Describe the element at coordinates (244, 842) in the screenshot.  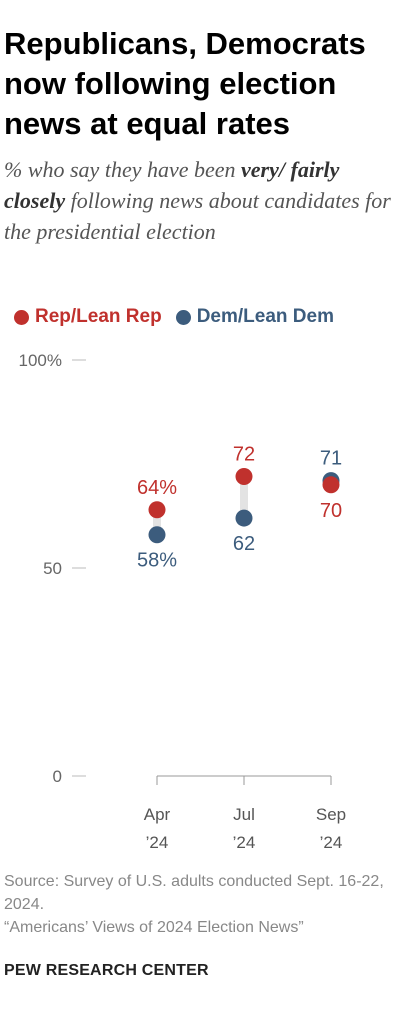
I see `x-tick-year-1: ’24` at that location.